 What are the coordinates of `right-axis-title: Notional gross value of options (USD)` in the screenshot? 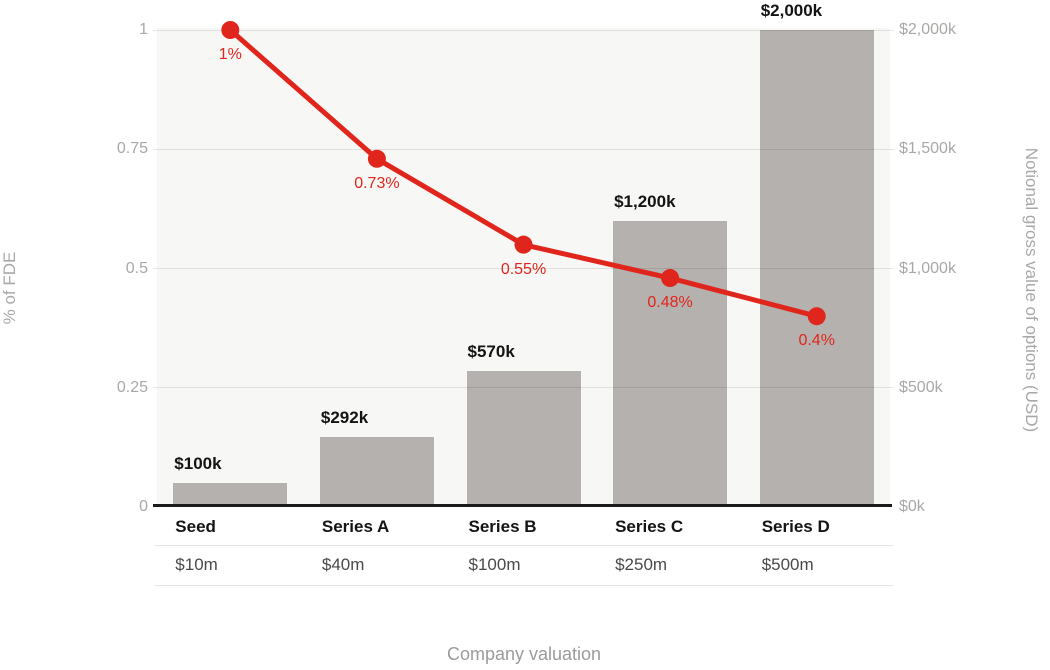 It's located at (1031, 290).